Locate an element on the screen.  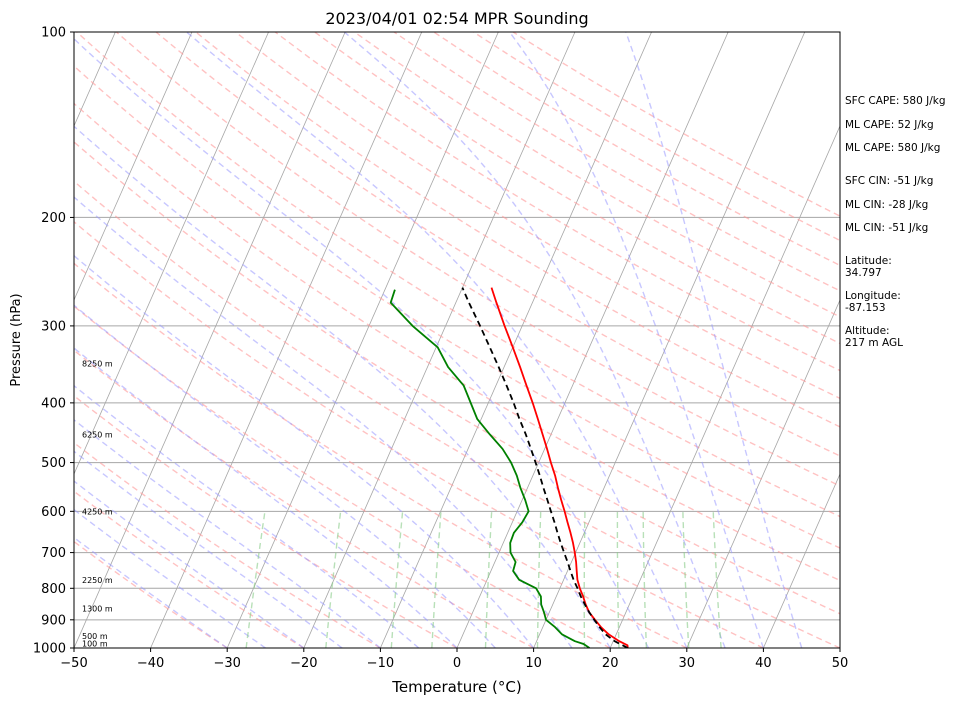
y-tick-label: 600 is located at coordinates (53, 512).